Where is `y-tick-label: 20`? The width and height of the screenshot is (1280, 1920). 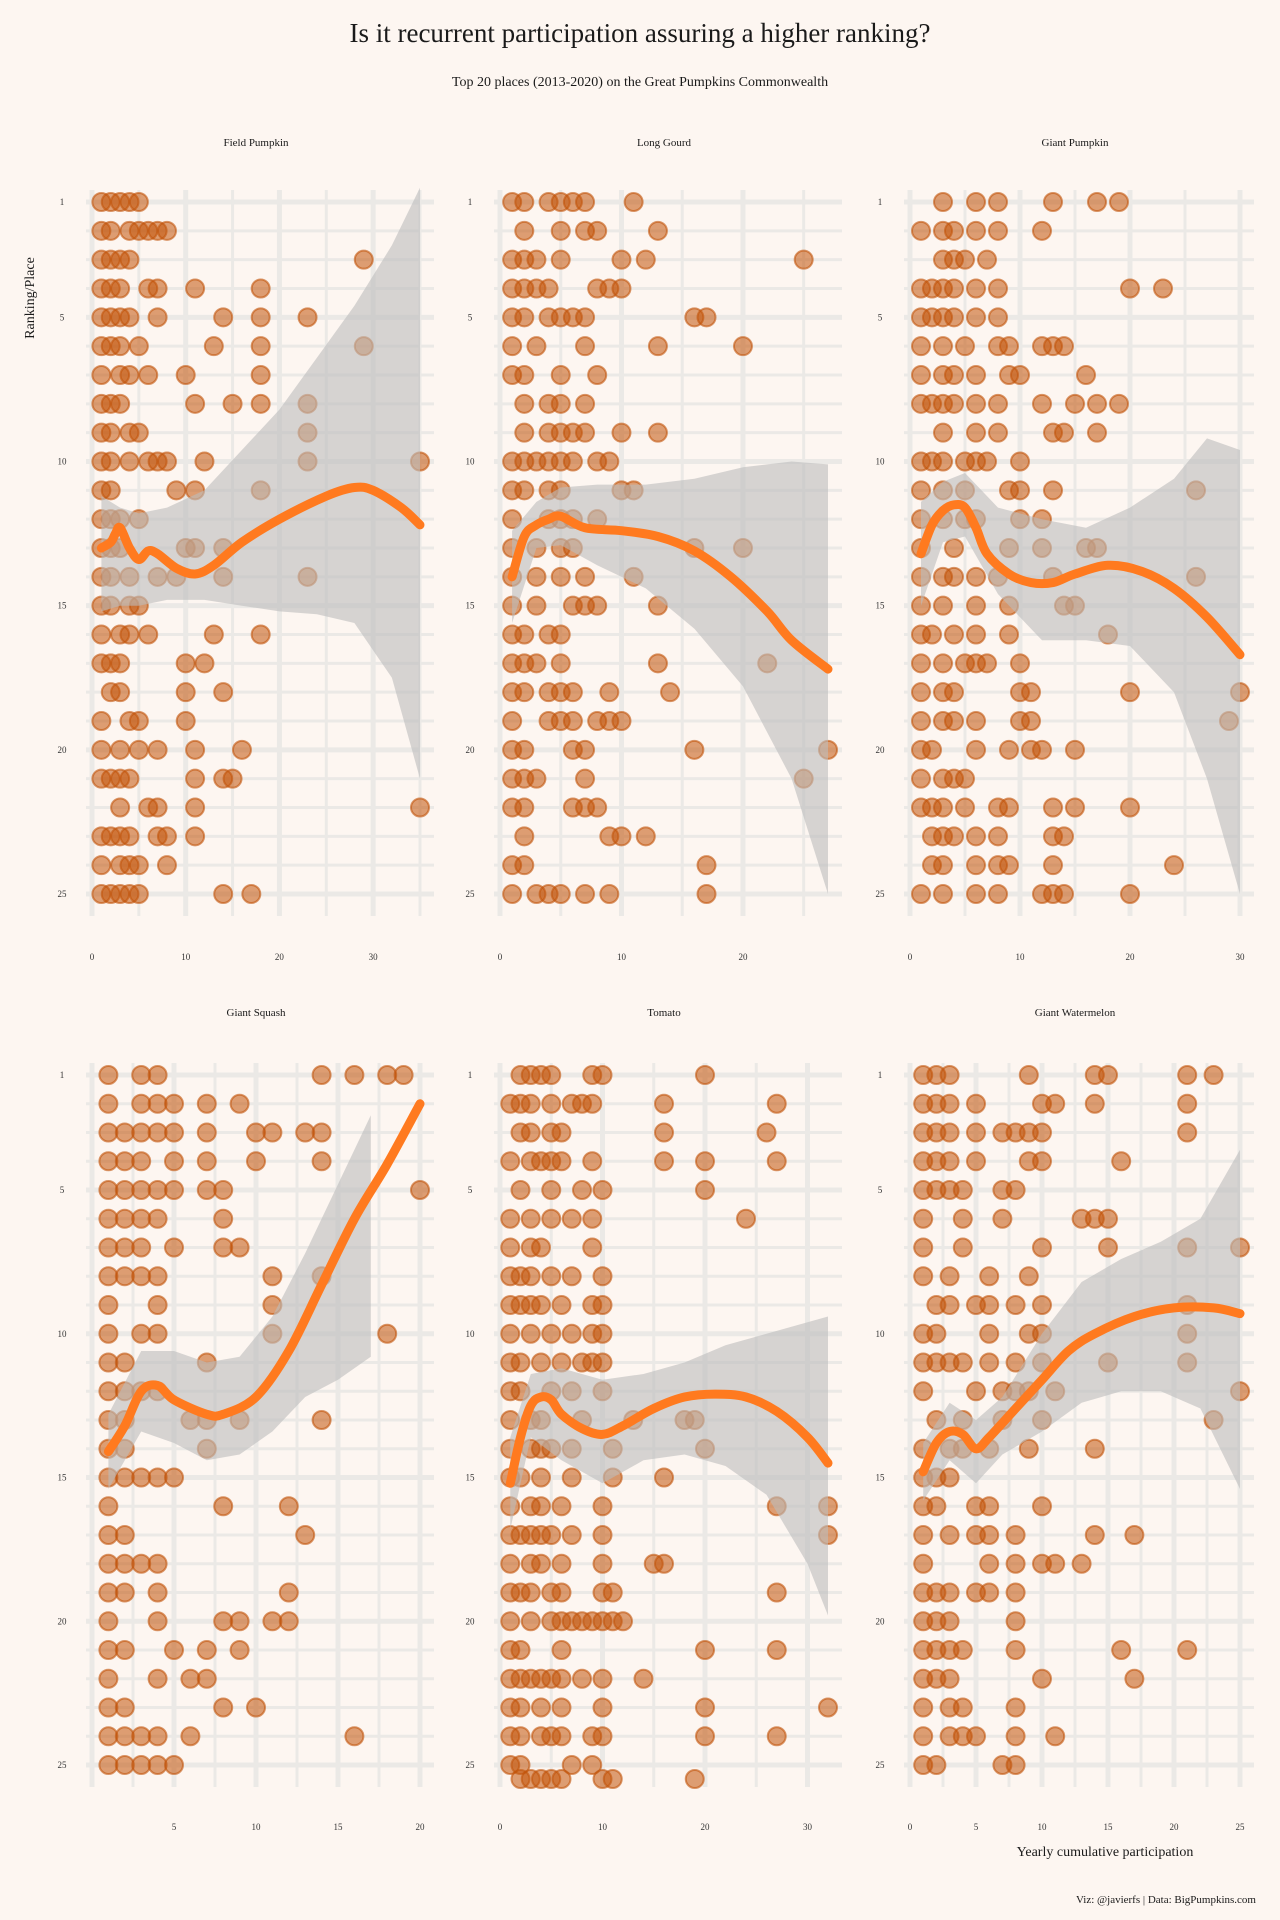
y-tick-label: 20 is located at coordinates (471, 750).